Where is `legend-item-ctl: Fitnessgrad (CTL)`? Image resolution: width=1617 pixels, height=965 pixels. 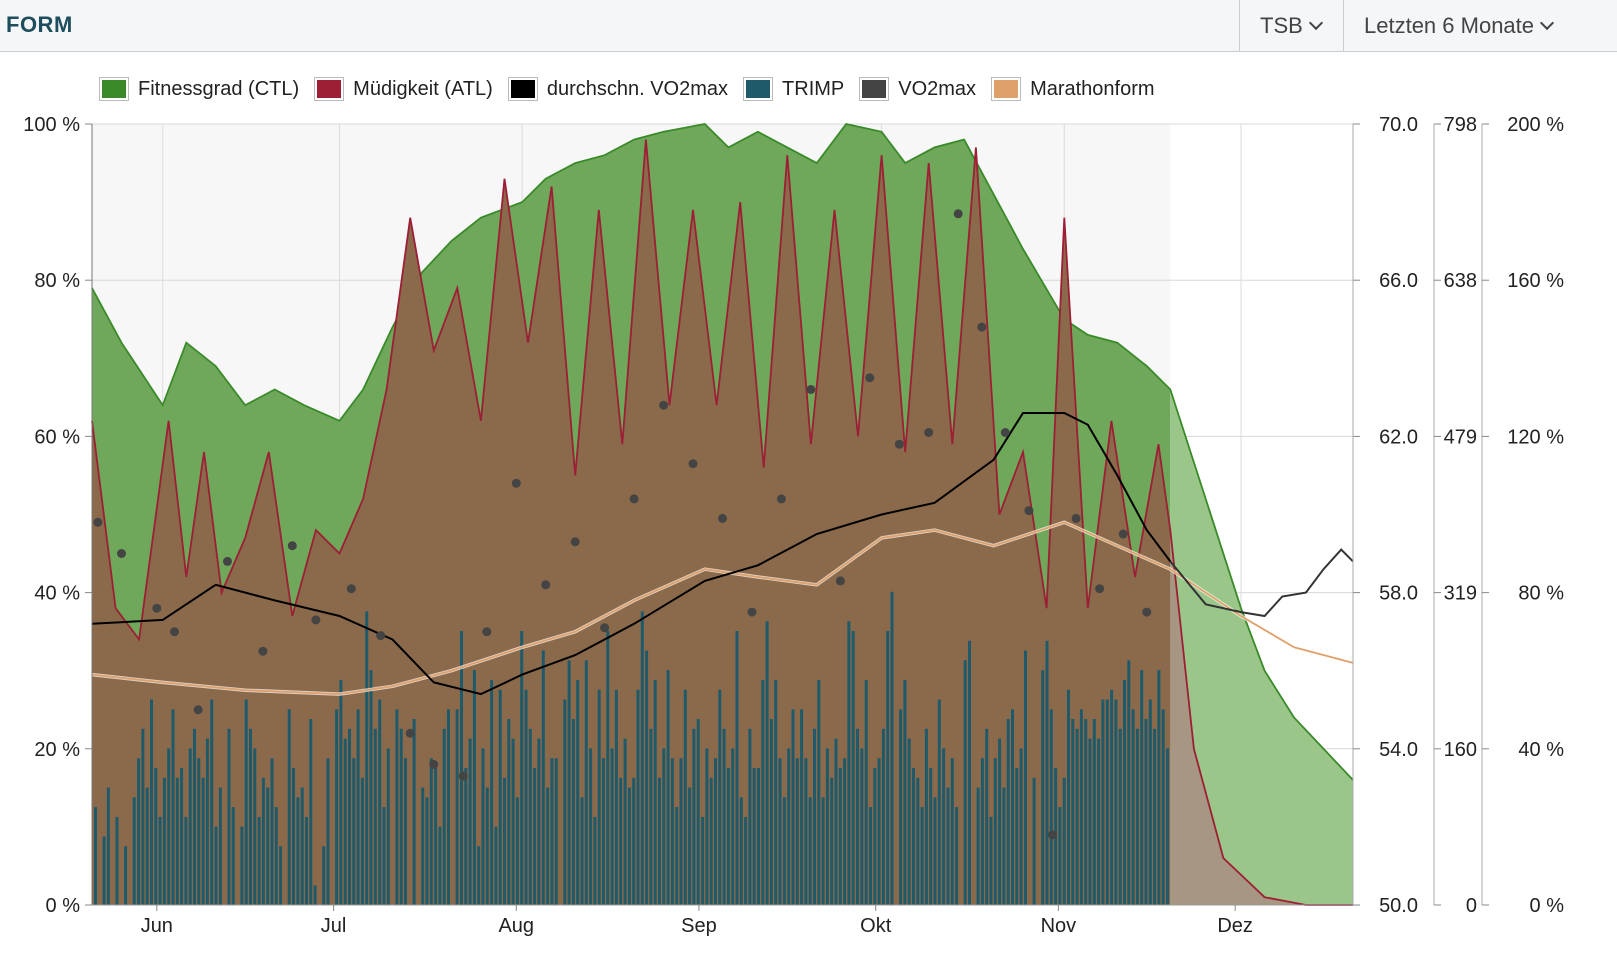
legend-item-ctl: Fitnessgrad (CTL) is located at coordinates (199, 89).